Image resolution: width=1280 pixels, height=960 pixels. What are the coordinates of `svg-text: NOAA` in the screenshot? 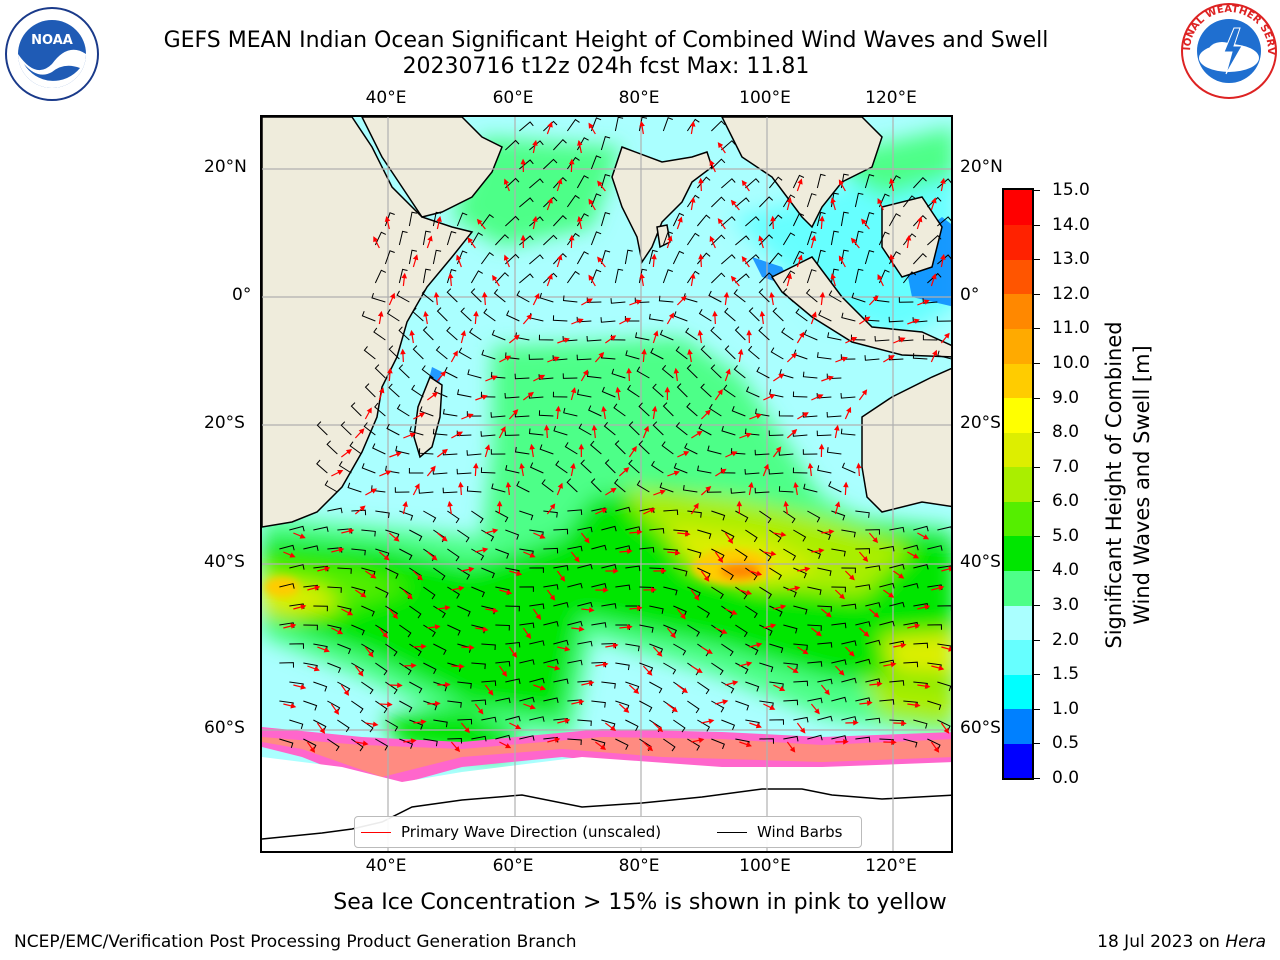 It's located at (52, 40).